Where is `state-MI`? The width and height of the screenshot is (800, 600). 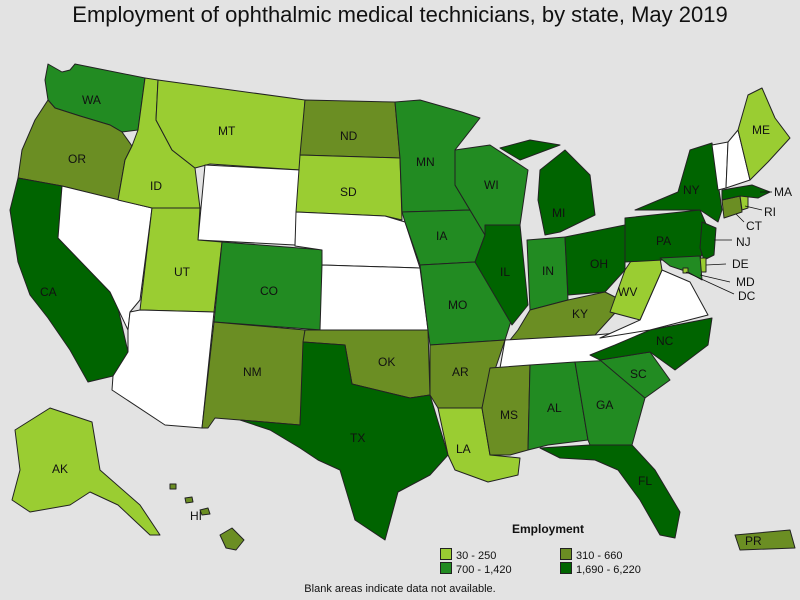
state-MI is located at coordinates (547, 187).